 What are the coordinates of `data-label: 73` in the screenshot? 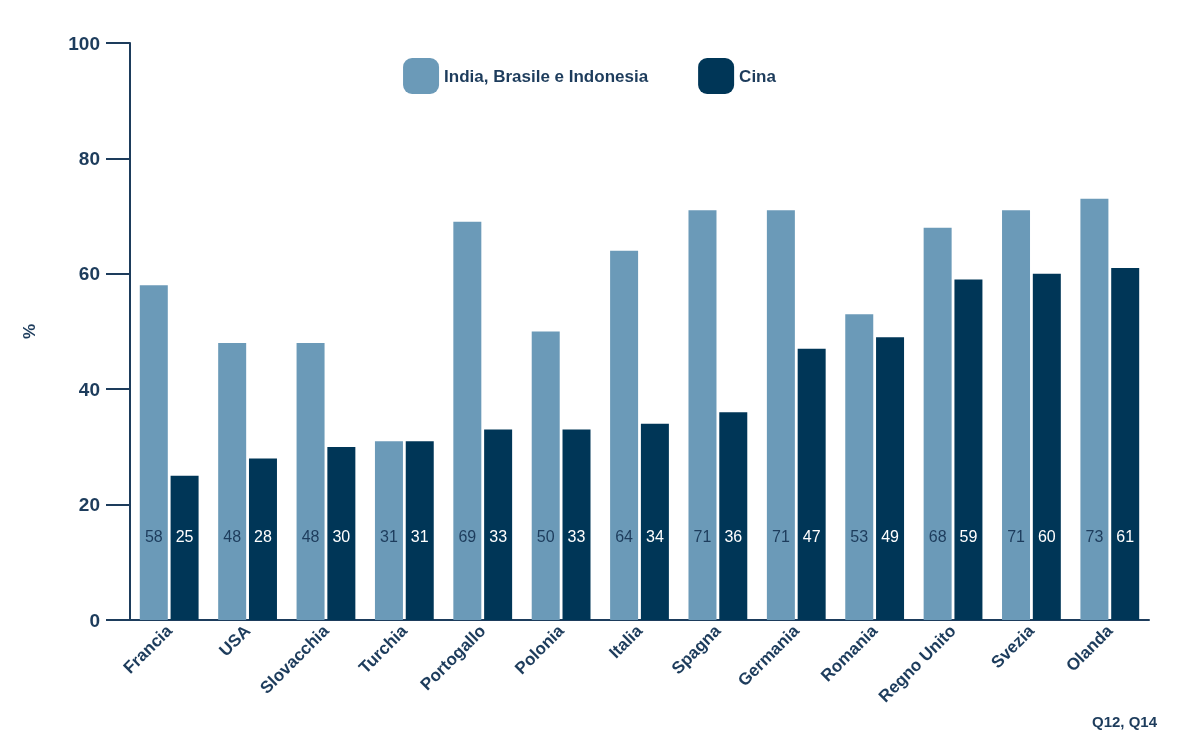 It's located at (1094, 536).